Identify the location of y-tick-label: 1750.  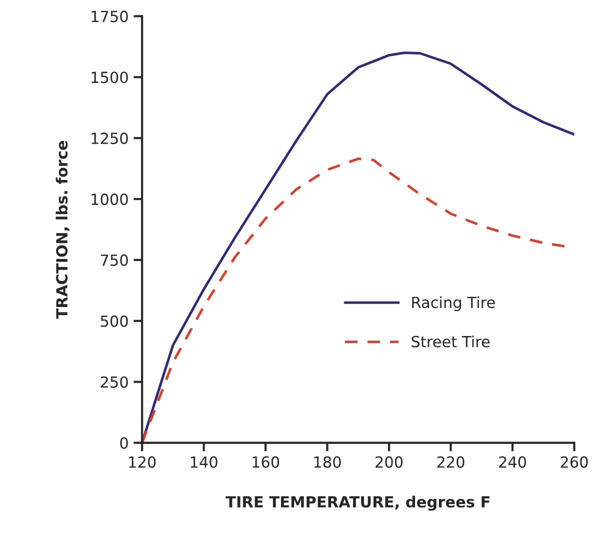
(110, 16).